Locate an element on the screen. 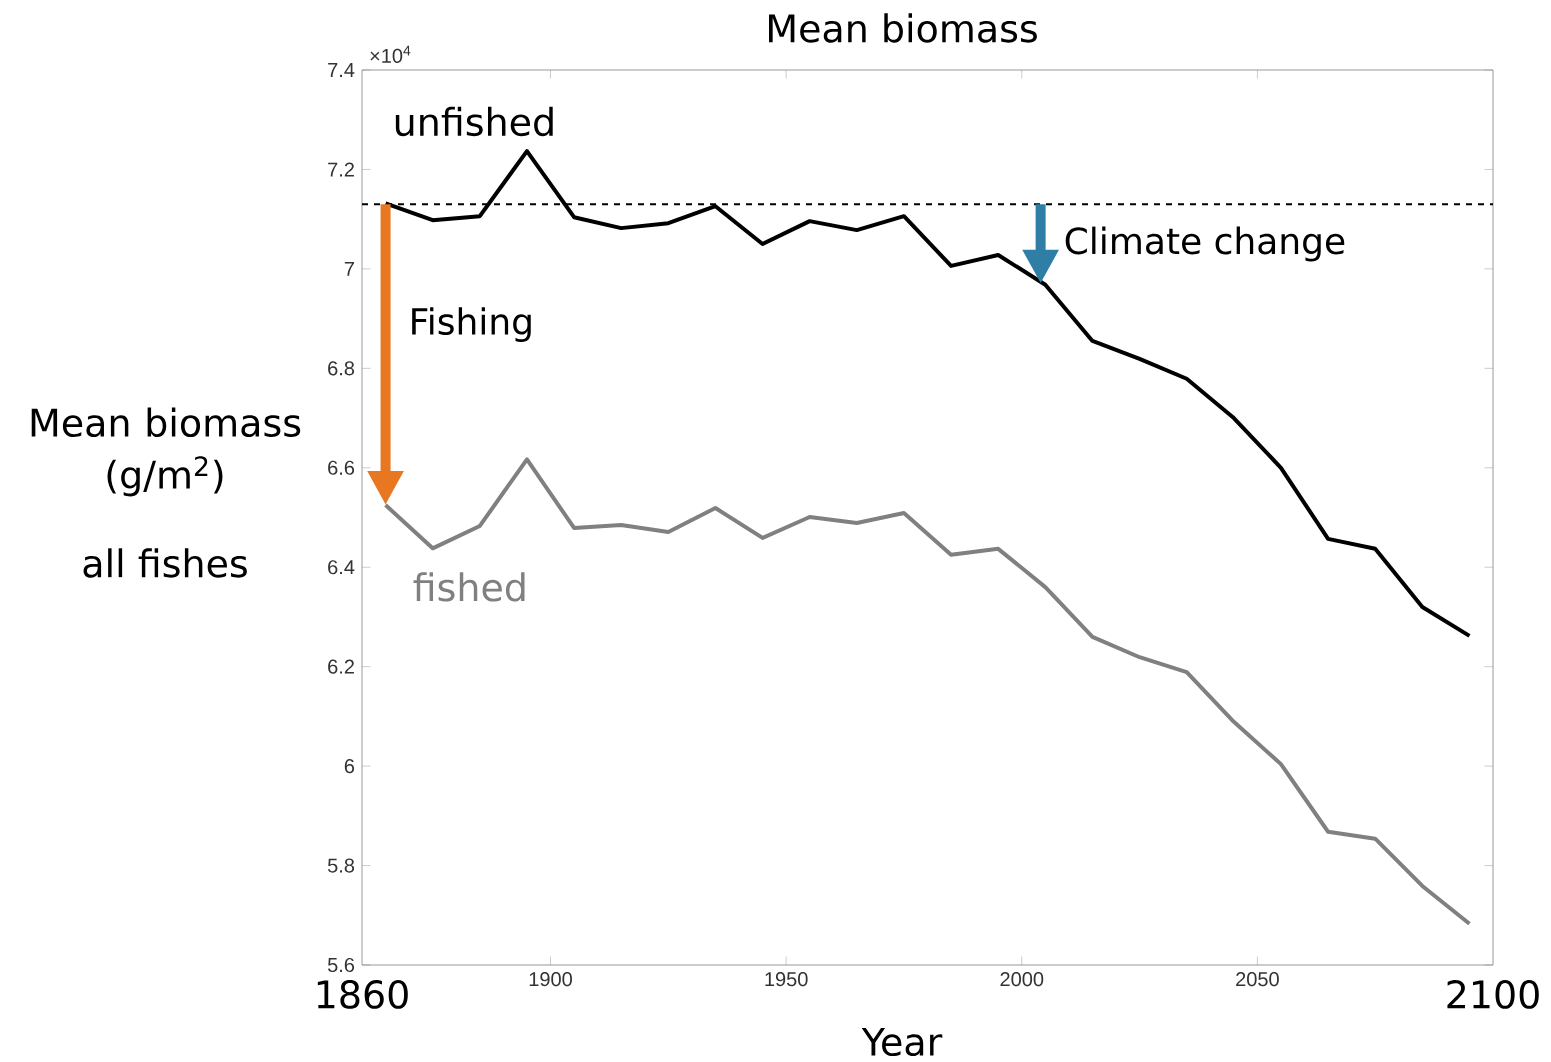  y-tick-label: 7.4 is located at coordinates (341, 70).